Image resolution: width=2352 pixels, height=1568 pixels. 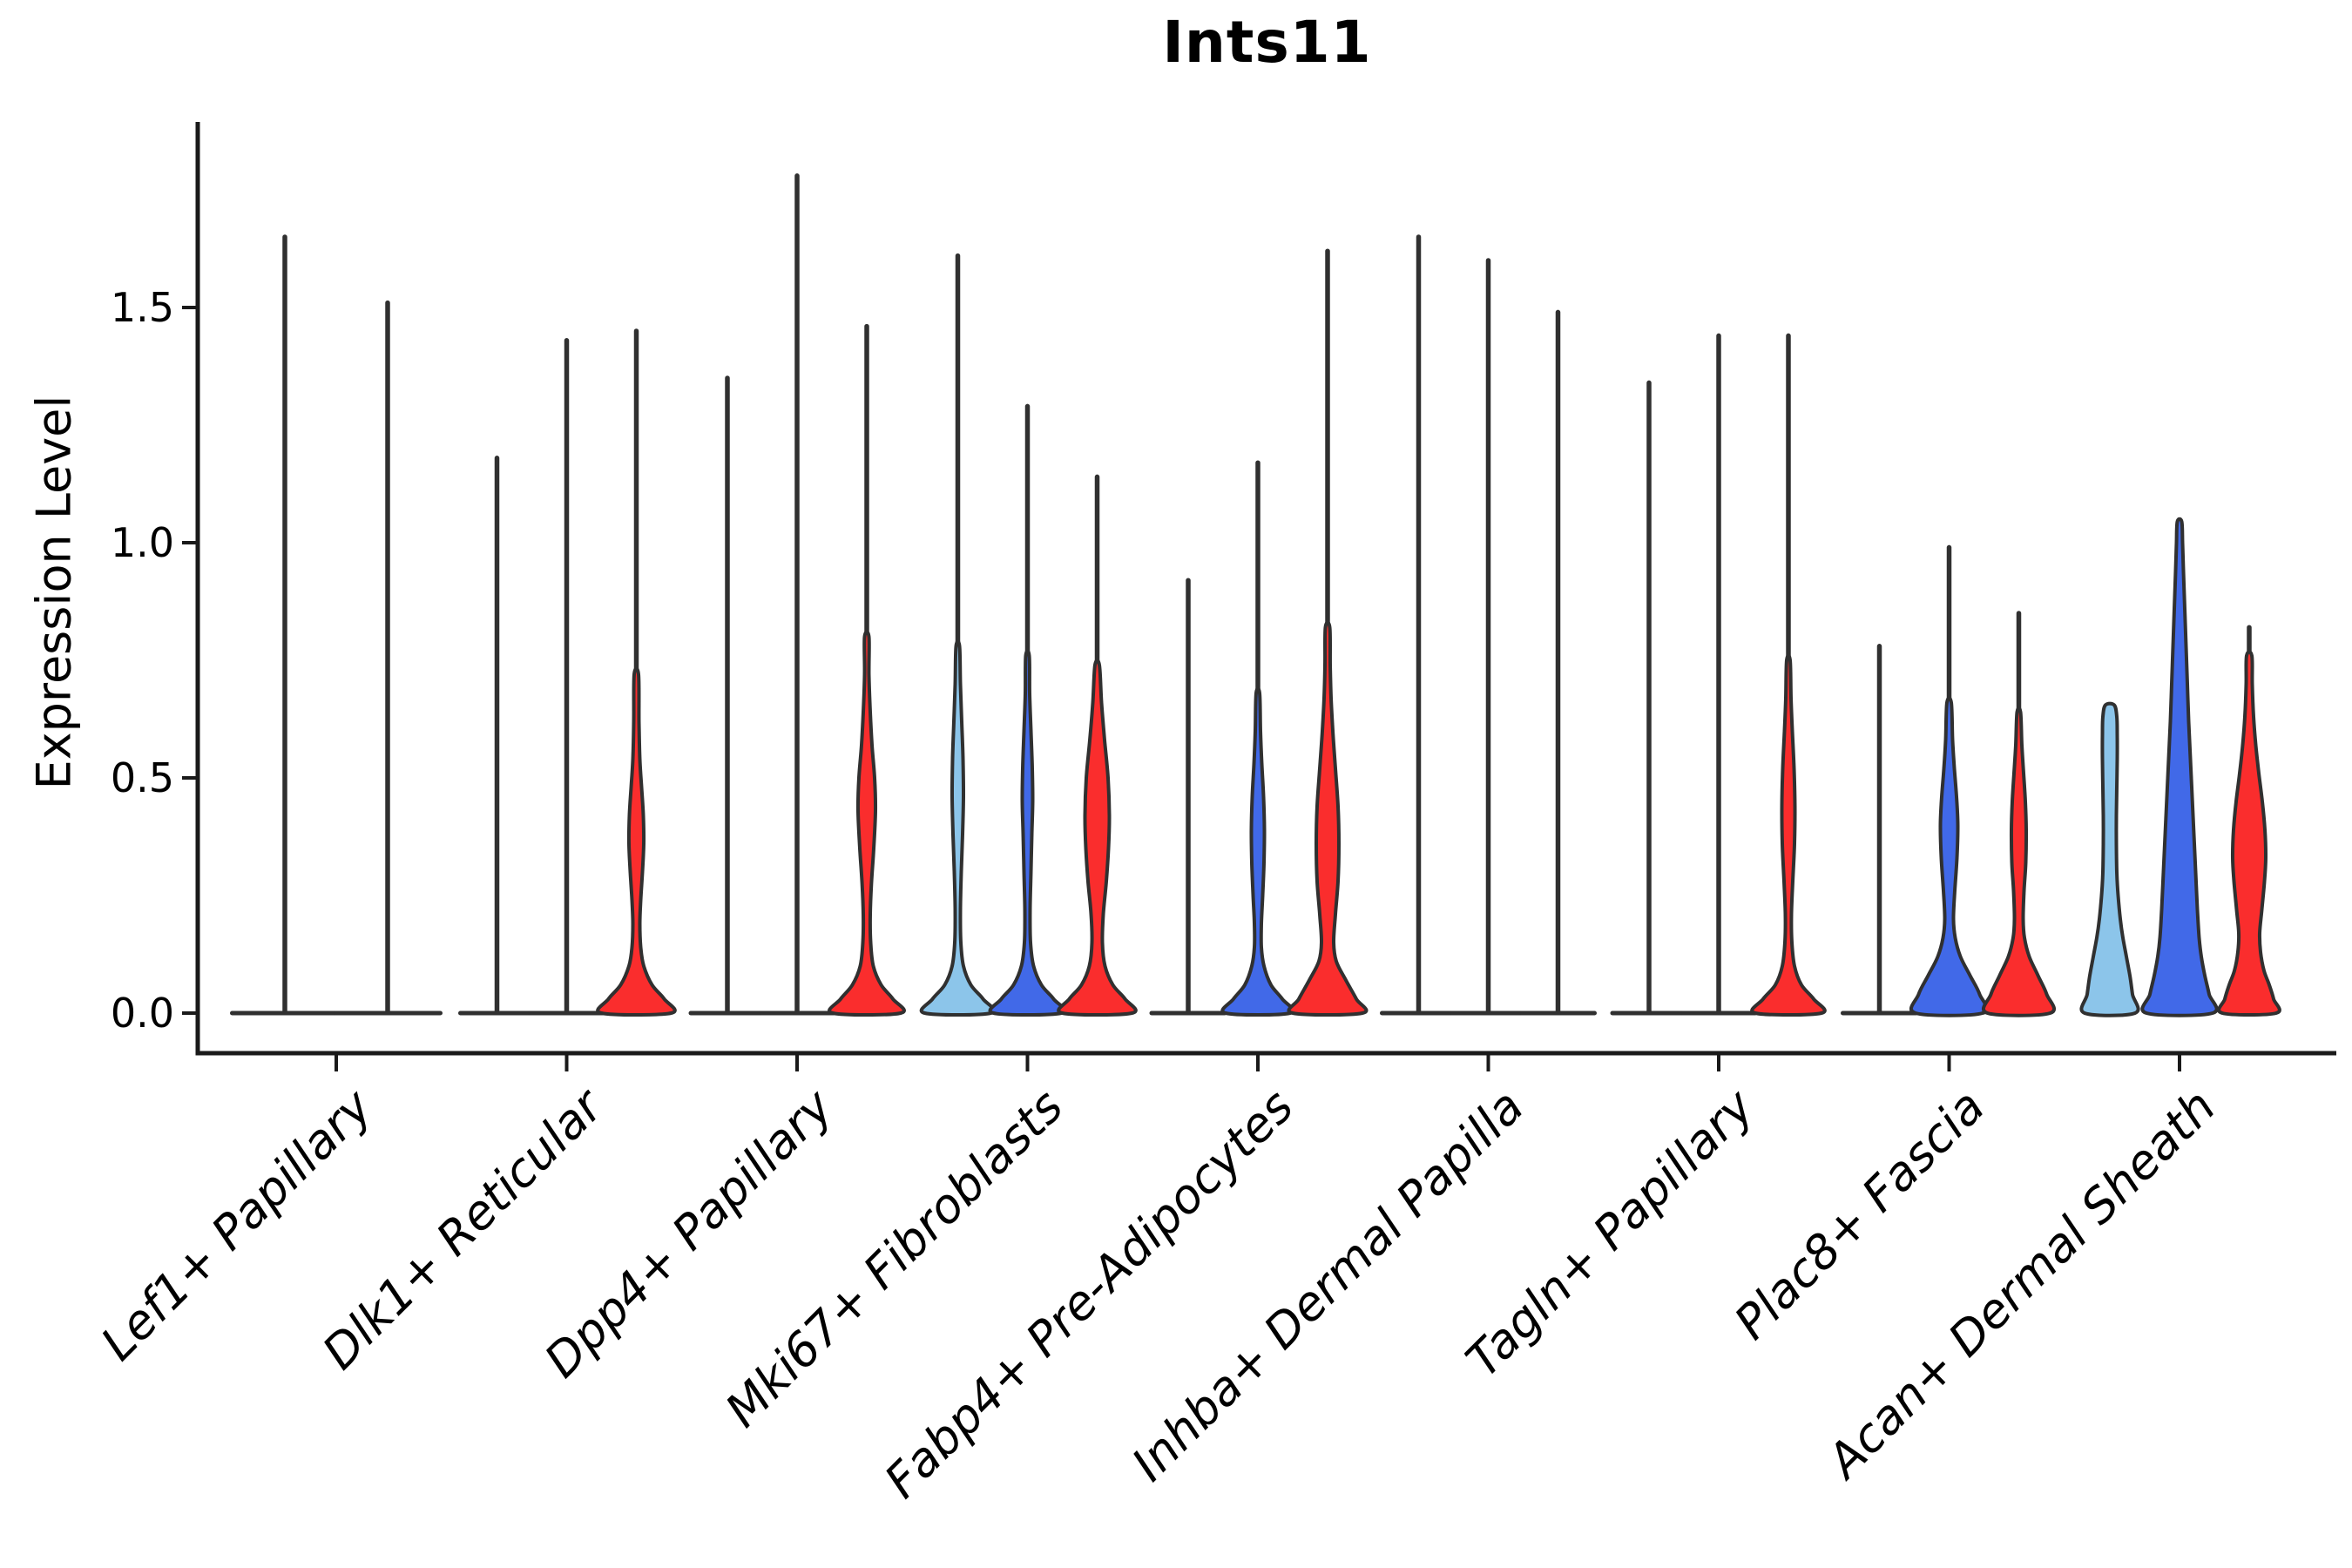 I want to click on chart-title: Ints11, so click(x=1267, y=42).